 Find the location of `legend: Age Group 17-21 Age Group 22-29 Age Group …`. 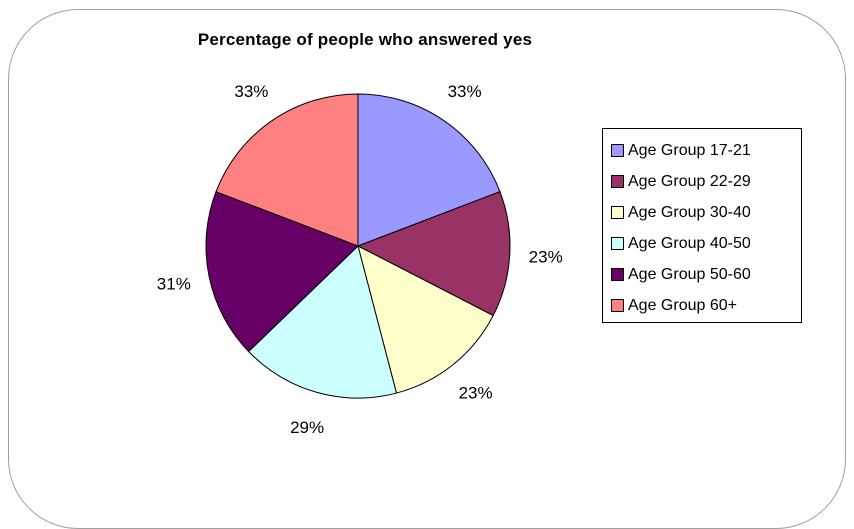

legend: Age Group 17-21 Age Group 22-29 Age Group … is located at coordinates (702, 225).